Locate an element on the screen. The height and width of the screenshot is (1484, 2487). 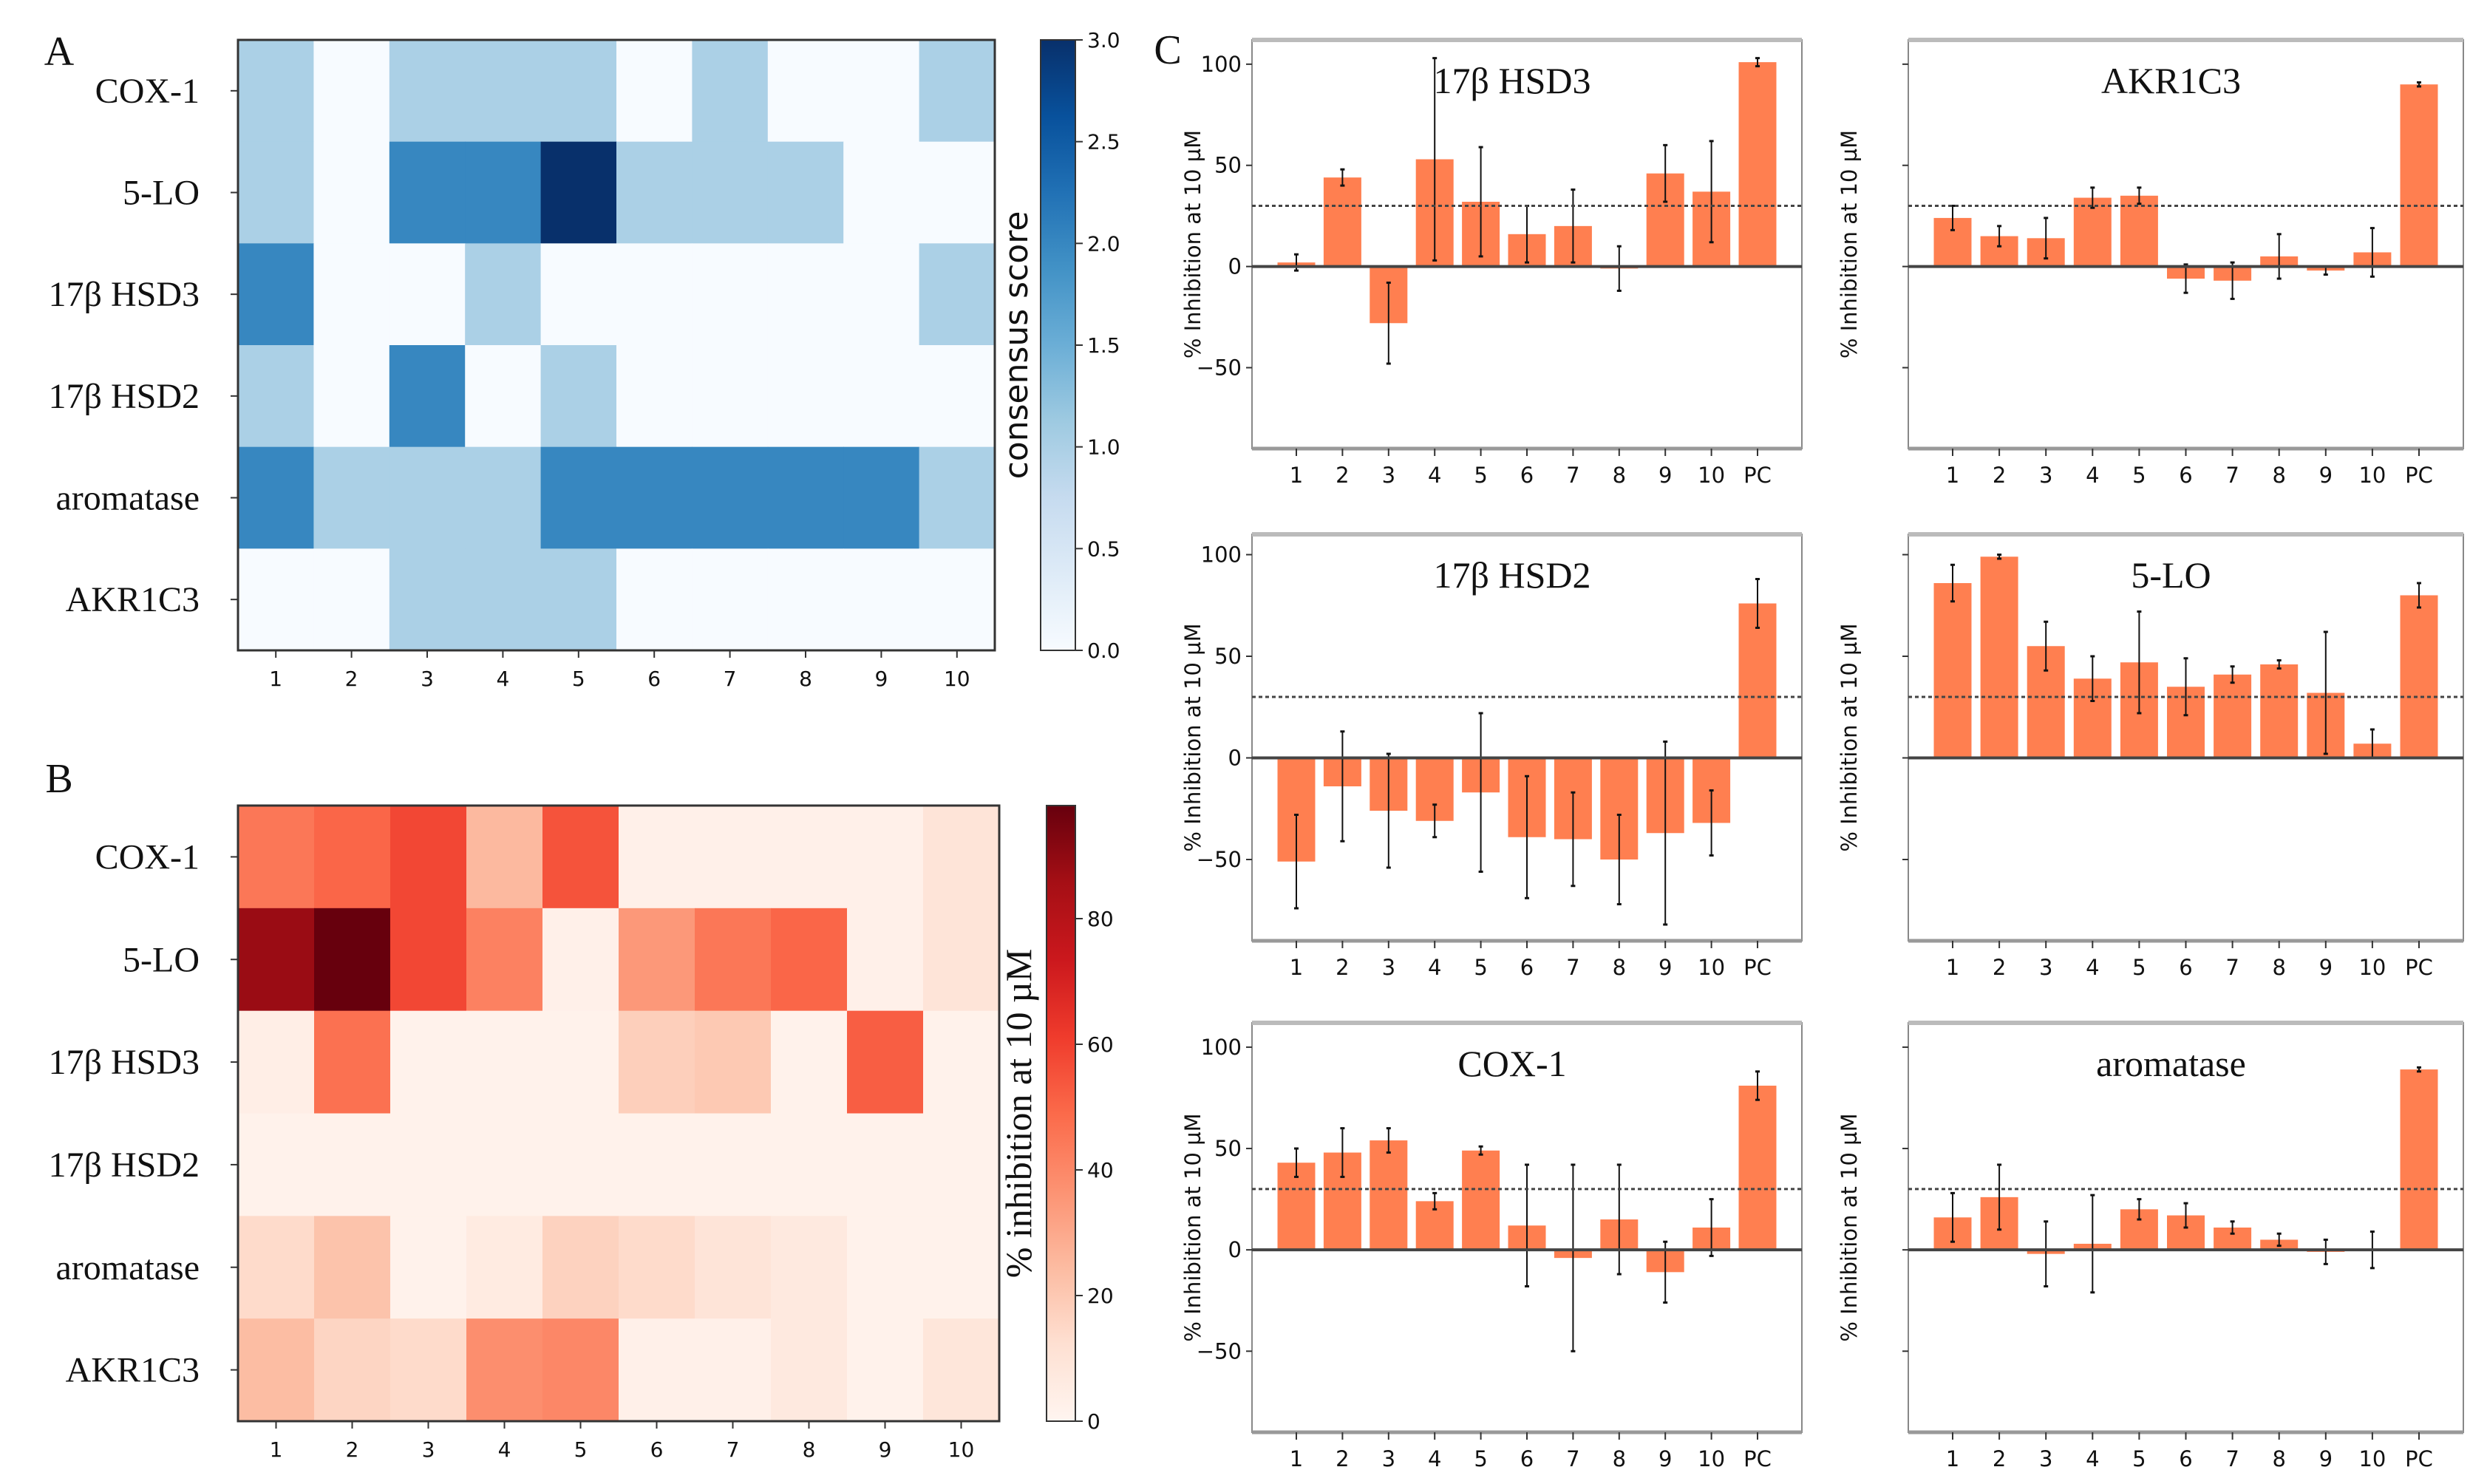
colorbar-tick-label: 40 is located at coordinates (1100, 1170).